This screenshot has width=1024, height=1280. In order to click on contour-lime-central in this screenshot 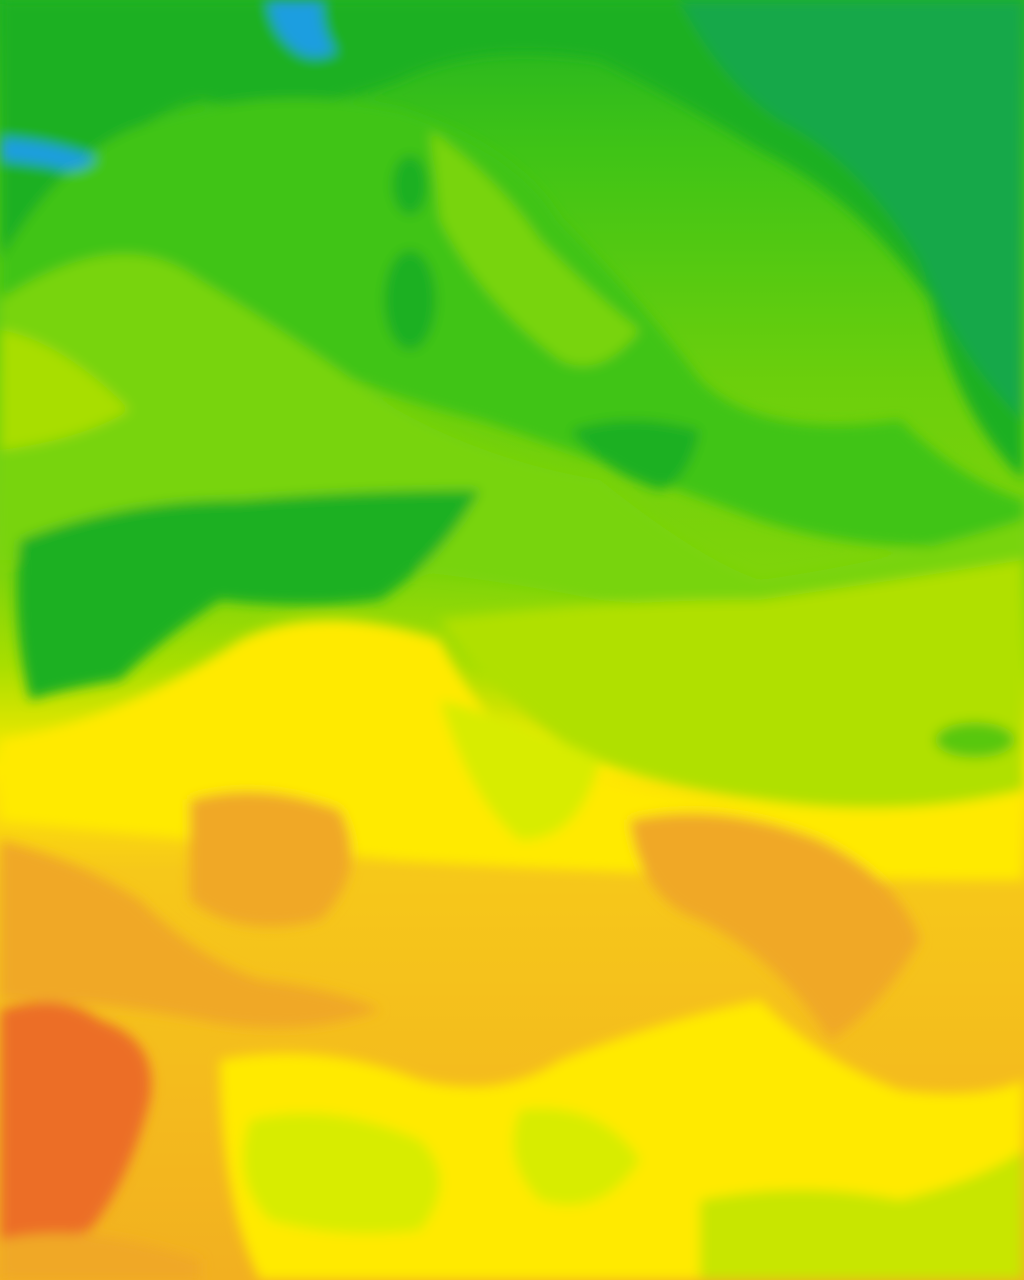, I will do `click(520, 770)`.